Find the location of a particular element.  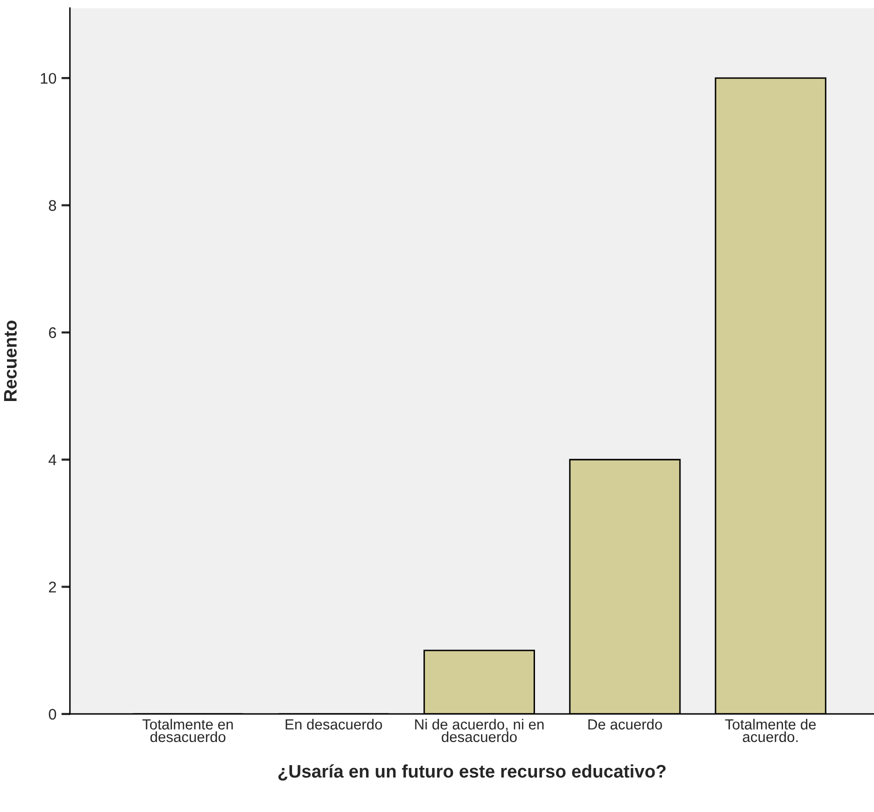

y-tick-label: 8 is located at coordinates (52, 205).